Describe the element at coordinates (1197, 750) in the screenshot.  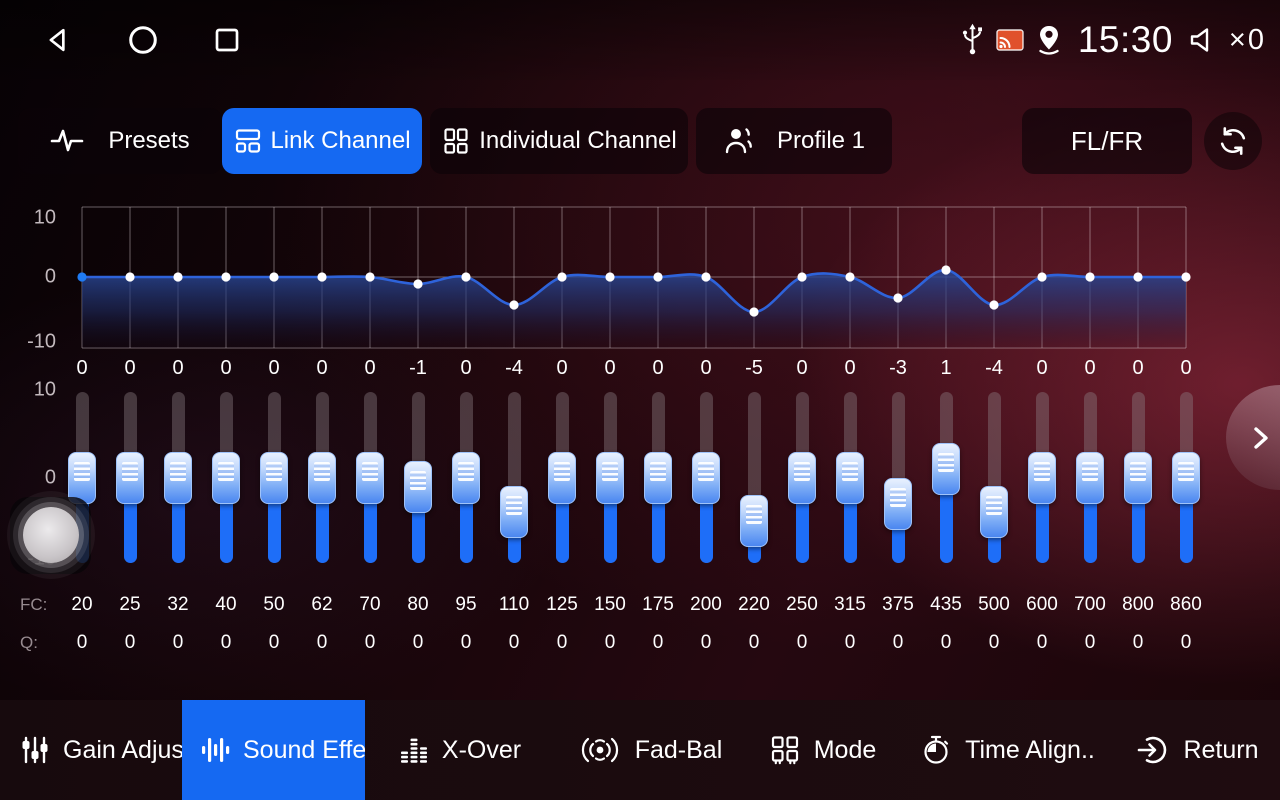
I see `bottomnav-item-return: Return` at that location.